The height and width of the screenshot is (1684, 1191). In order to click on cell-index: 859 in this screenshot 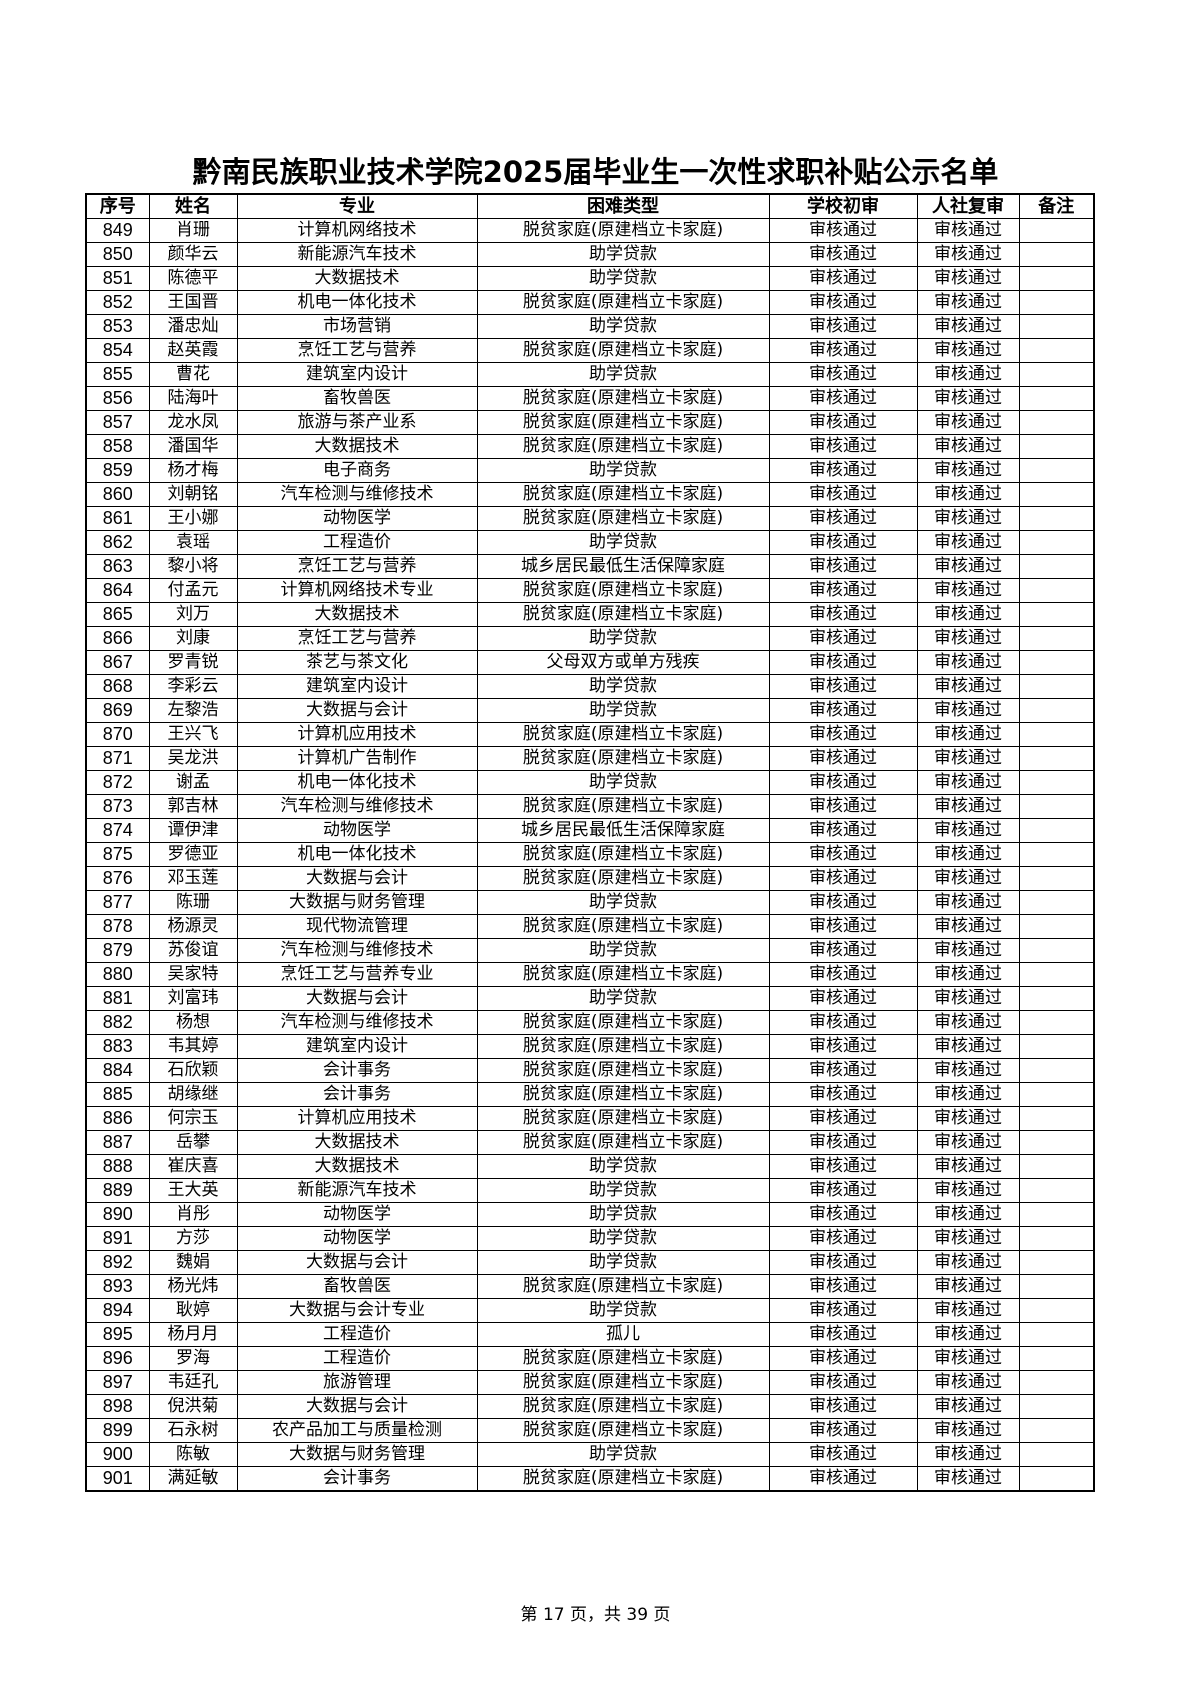, I will do `click(117, 470)`.